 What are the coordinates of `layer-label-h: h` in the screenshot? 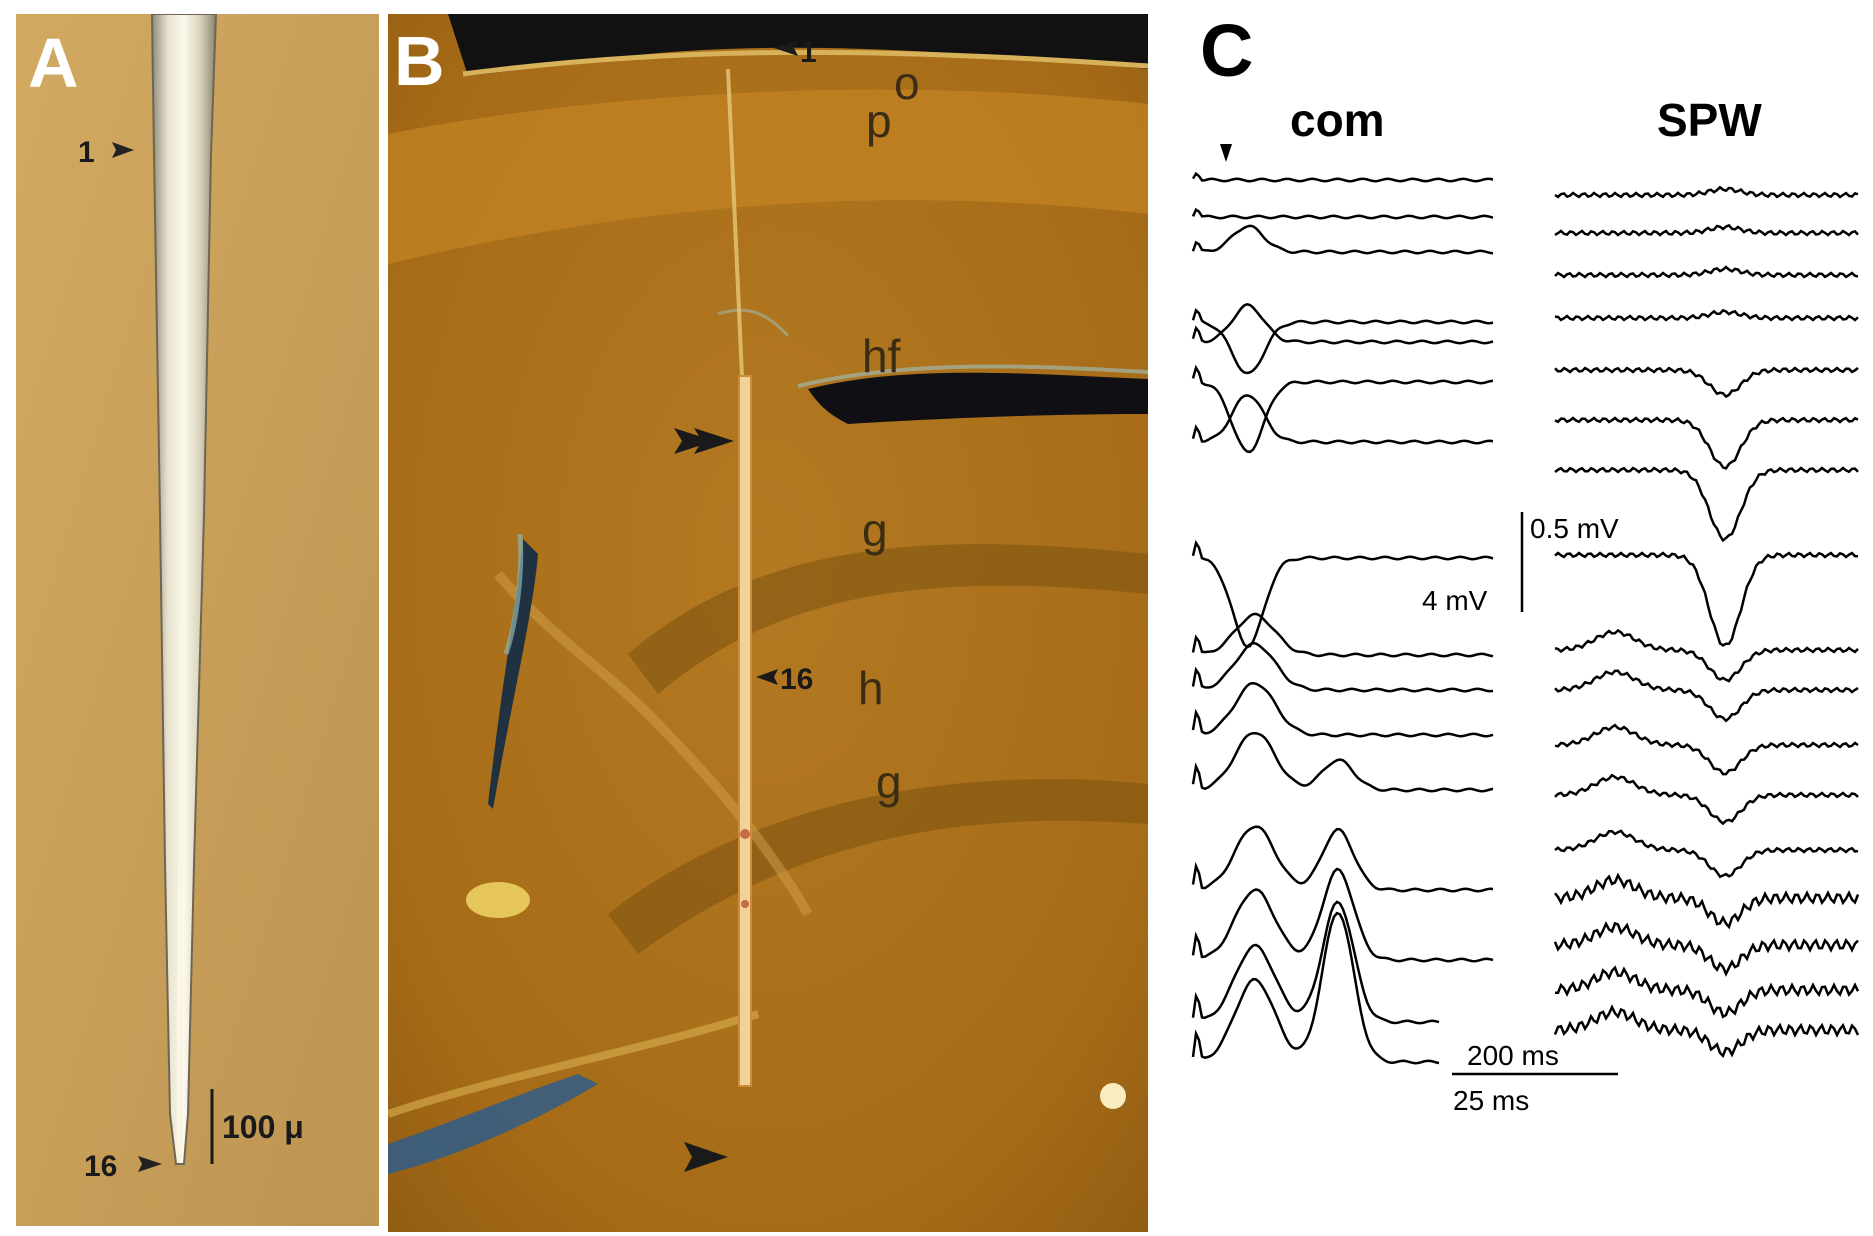 It's located at (871, 688).